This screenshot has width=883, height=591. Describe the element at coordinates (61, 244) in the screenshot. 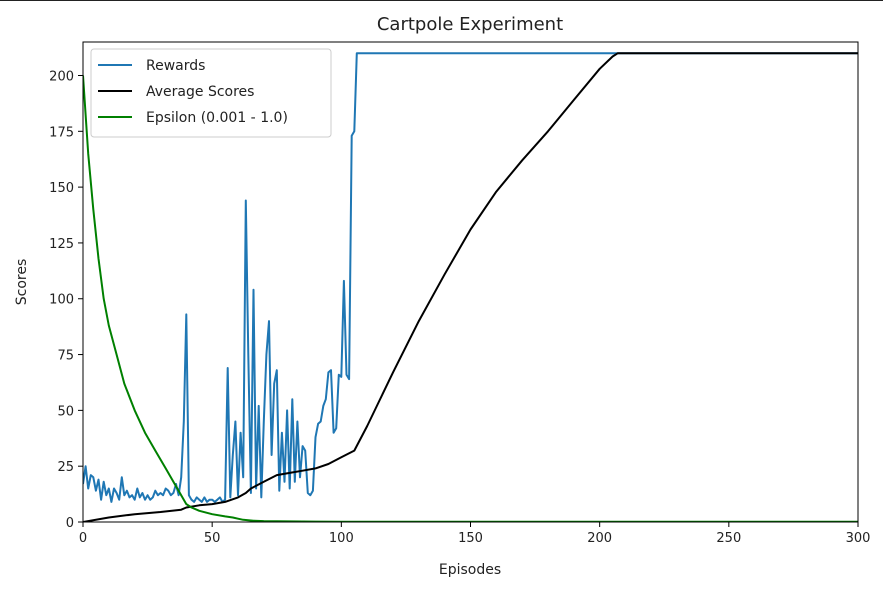

I see `y-tick-label: 125` at that location.